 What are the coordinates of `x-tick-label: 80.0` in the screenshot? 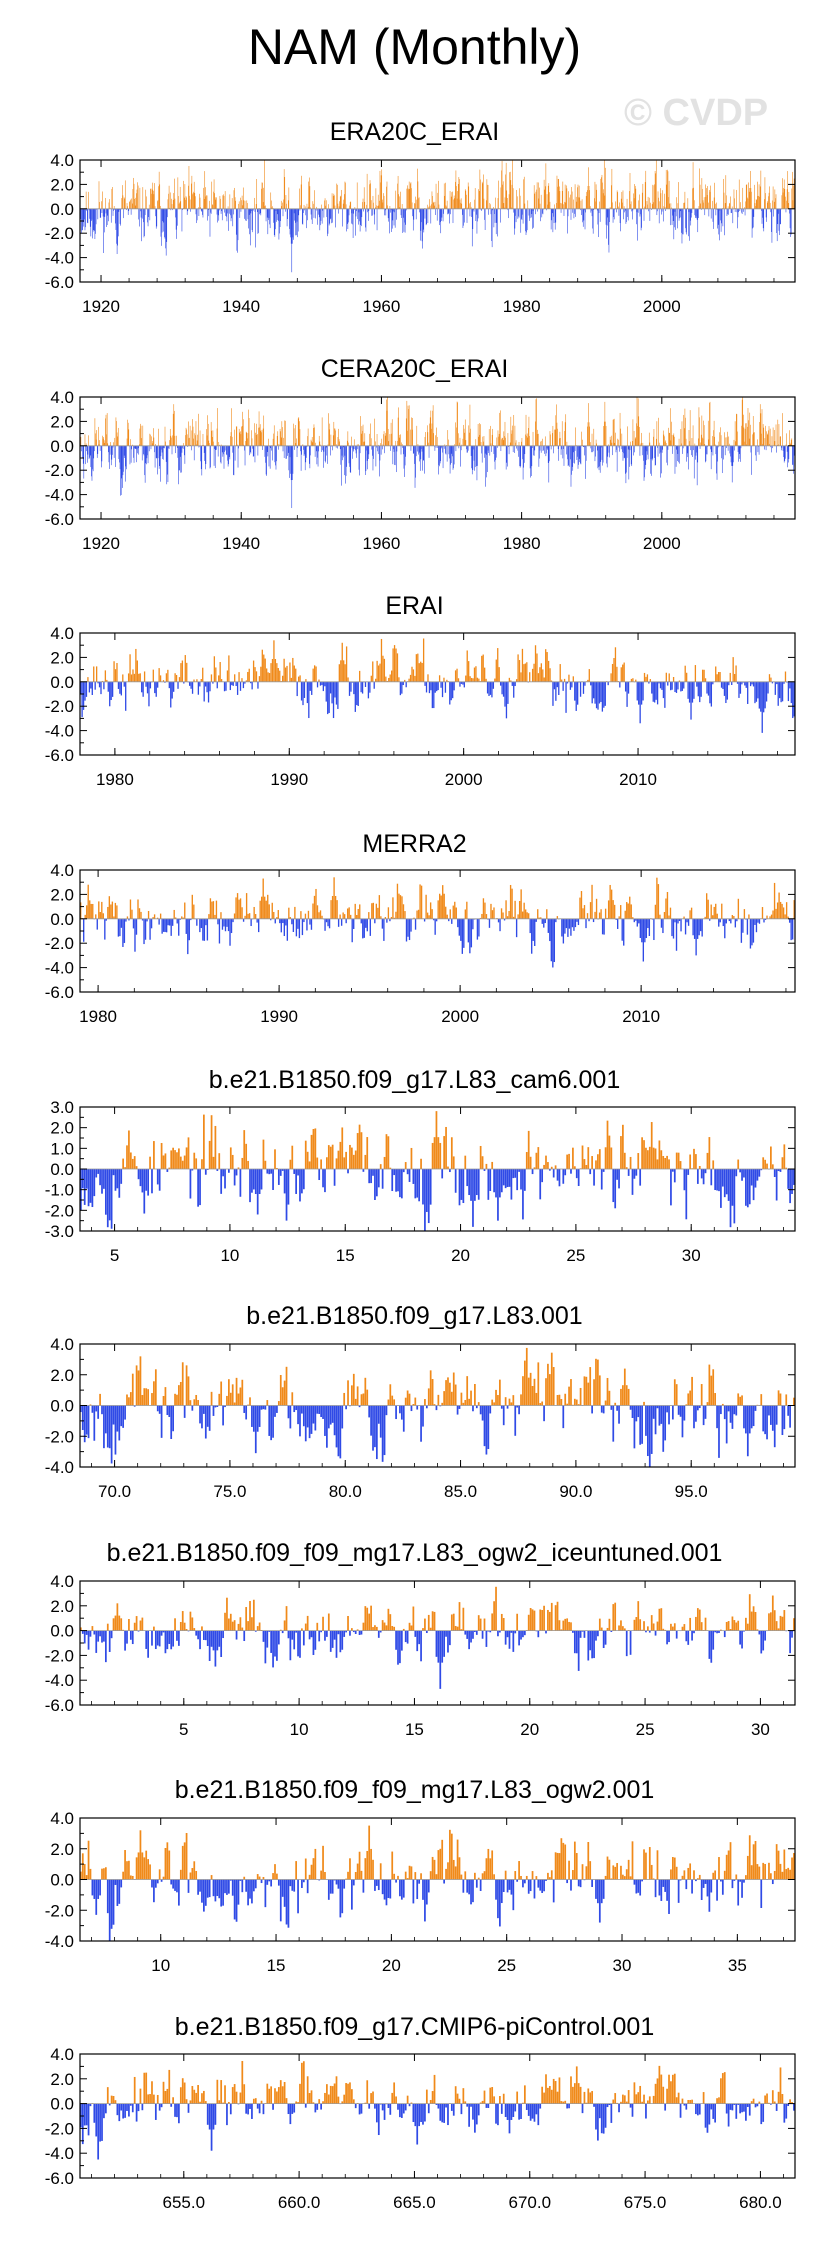 It's located at (345, 1491).